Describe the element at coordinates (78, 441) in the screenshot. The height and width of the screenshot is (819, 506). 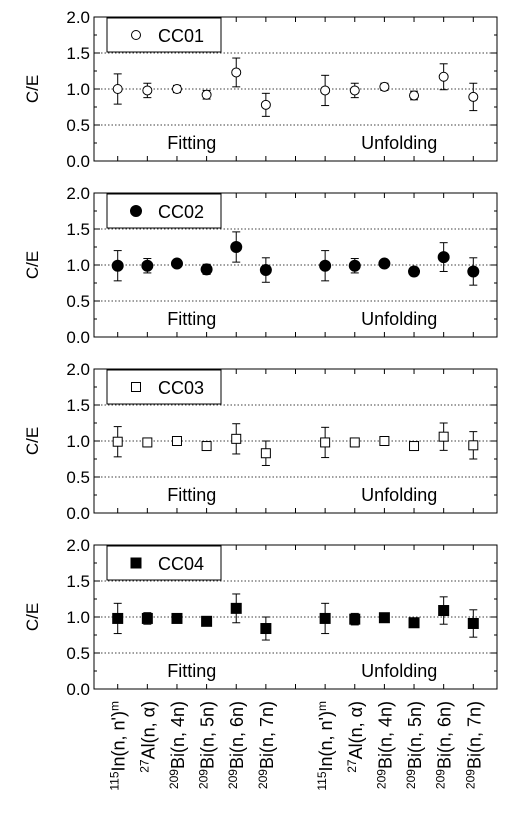
I see `y-tick-label: 1.0` at that location.